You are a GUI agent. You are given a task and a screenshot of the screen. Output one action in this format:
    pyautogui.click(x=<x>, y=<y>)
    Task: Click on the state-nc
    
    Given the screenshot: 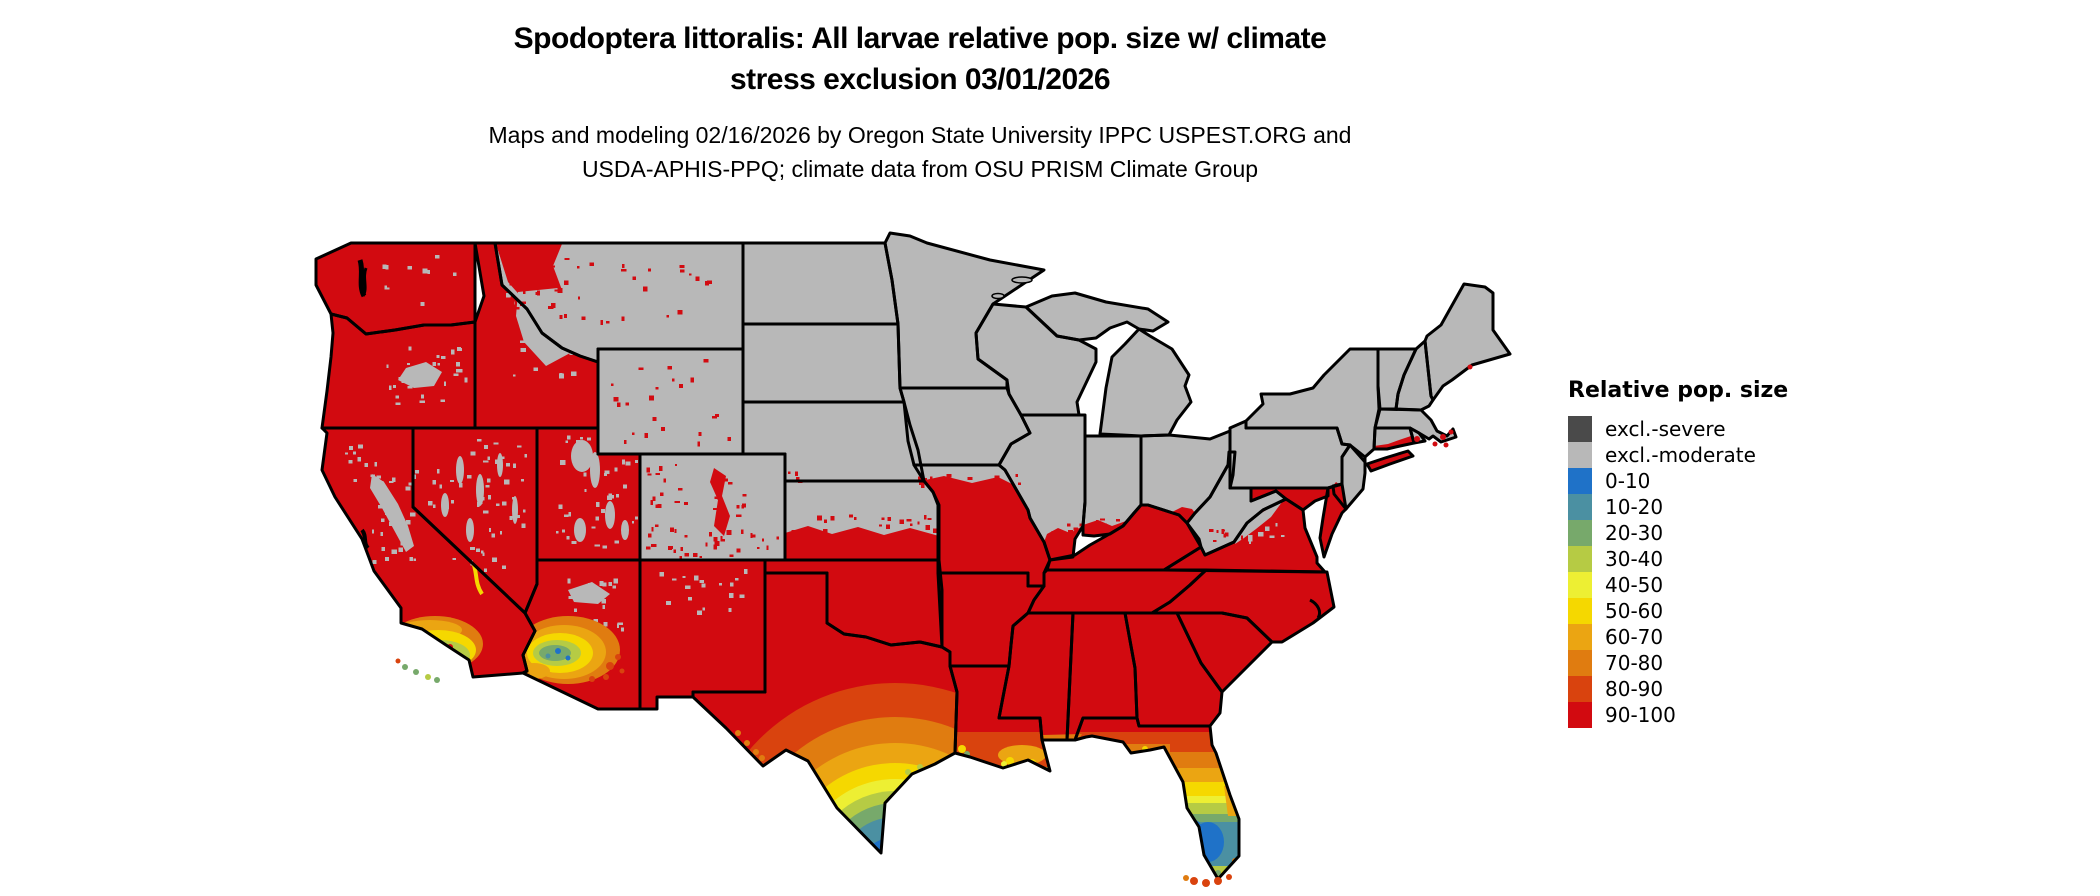 What is the action you would take?
    pyautogui.click(x=1243, y=606)
    